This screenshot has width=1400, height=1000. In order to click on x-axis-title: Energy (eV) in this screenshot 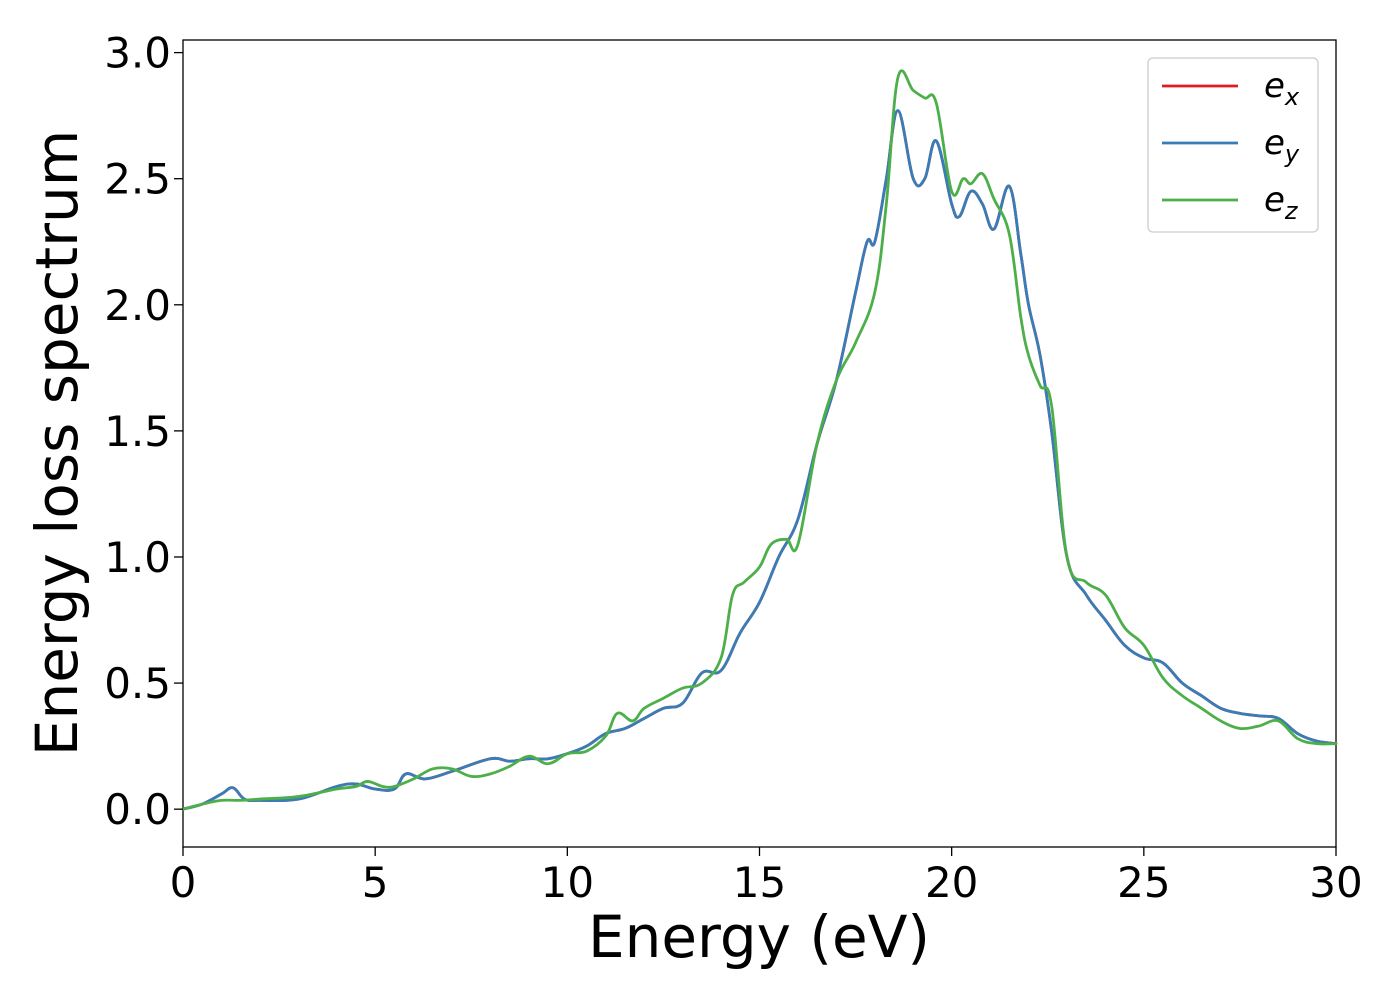, I will do `click(759, 937)`.